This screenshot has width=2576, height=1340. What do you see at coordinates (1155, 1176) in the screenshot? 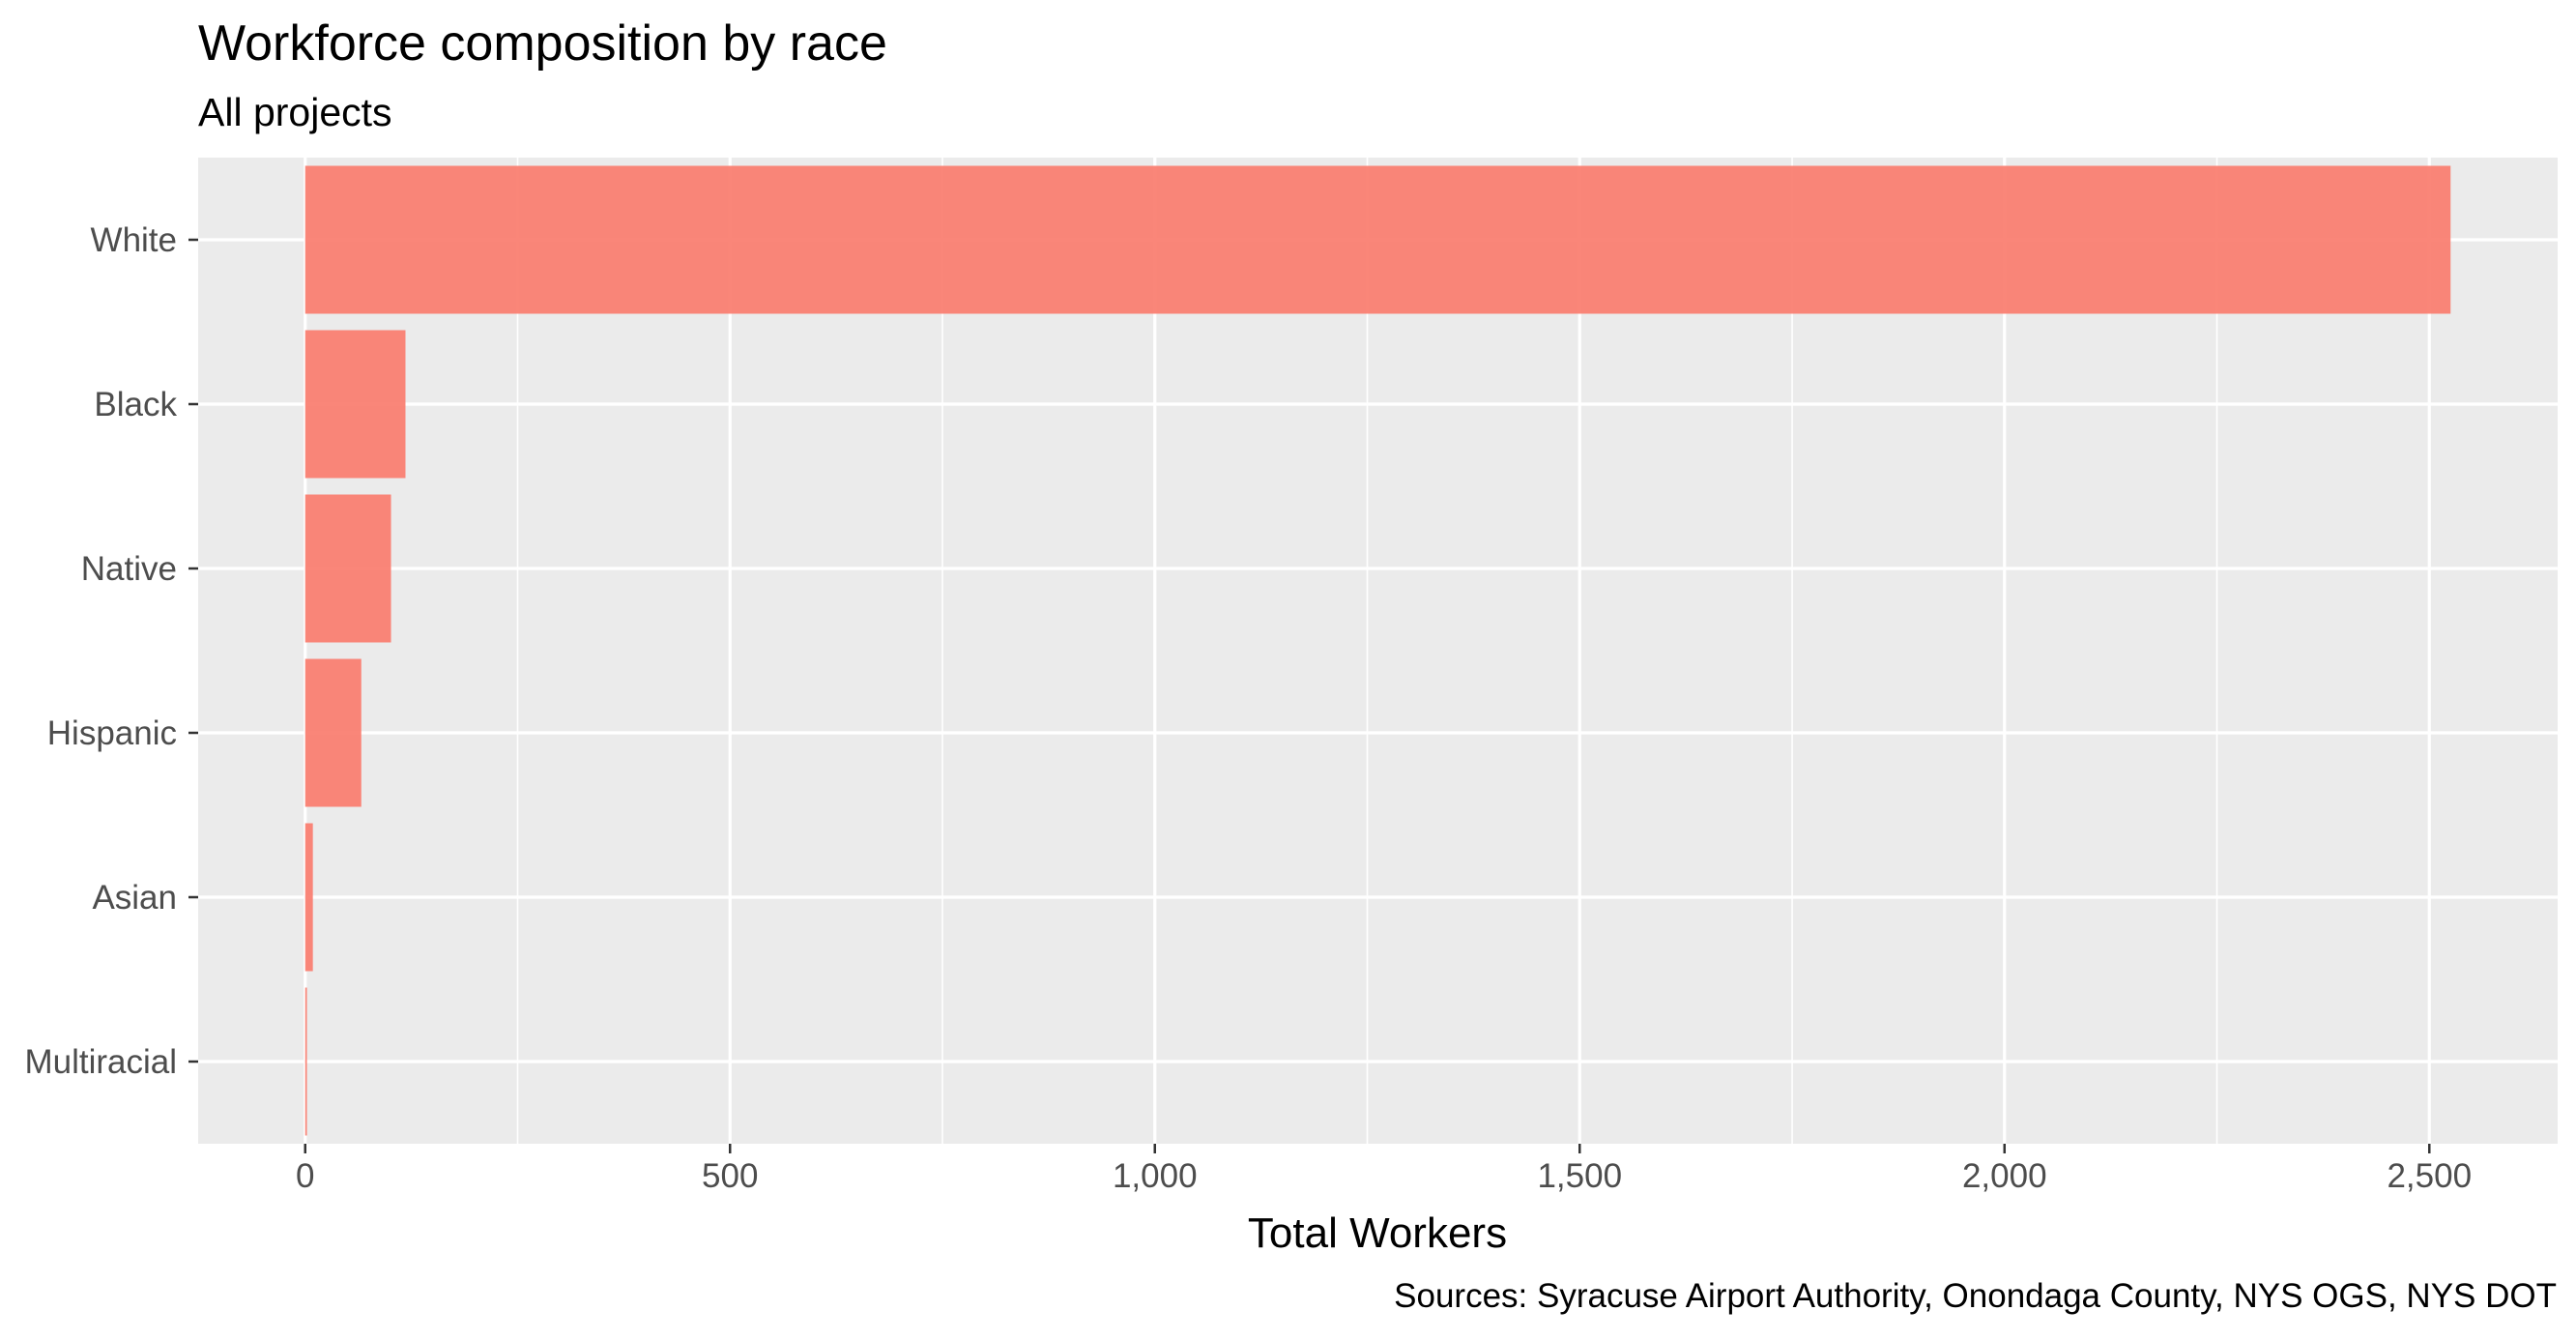
I see `x-tick-label: 1,000` at bounding box center [1155, 1176].